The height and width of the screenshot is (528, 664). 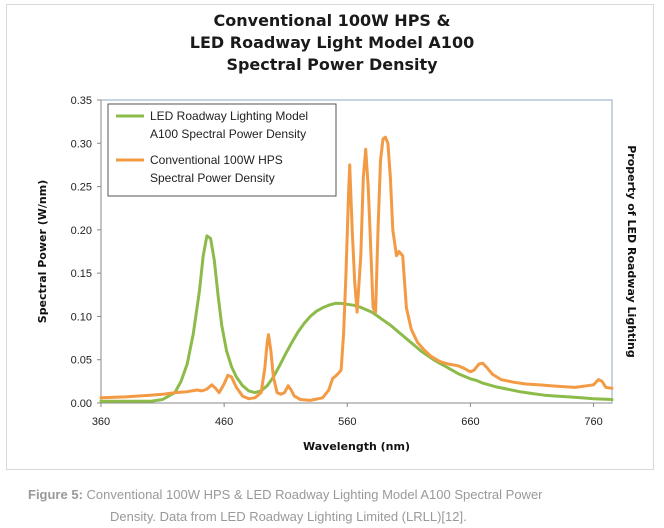 I want to click on x-tick-label: 760, so click(x=593, y=422).